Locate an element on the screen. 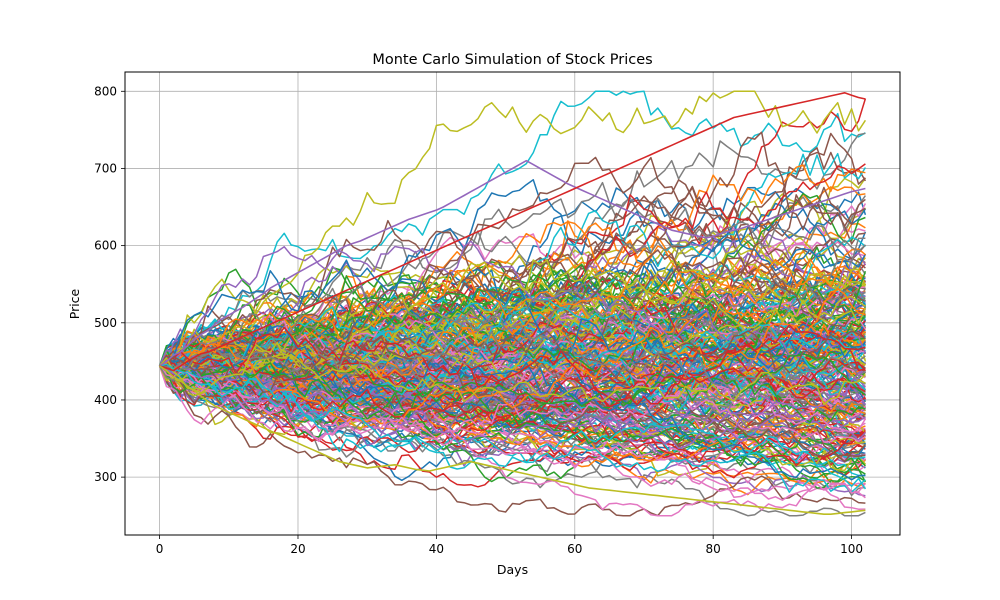 This screenshot has width=1000, height=600. x-tick-label: 80 is located at coordinates (713, 549).